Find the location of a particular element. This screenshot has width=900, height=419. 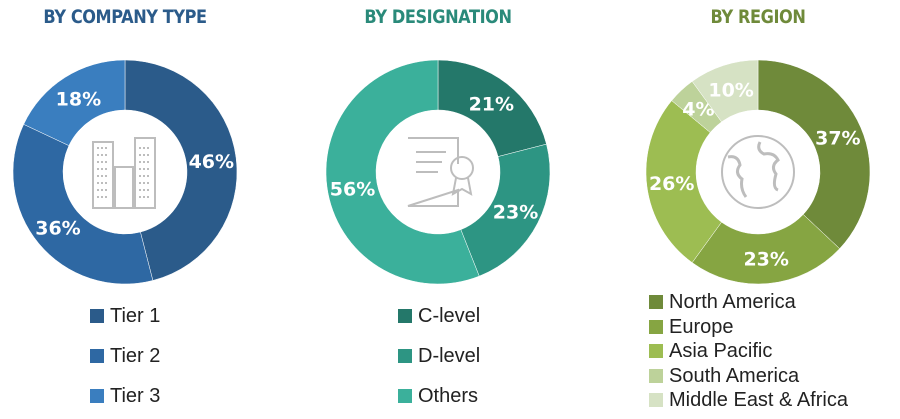

legend-label: Tier 3 is located at coordinates (135, 396).